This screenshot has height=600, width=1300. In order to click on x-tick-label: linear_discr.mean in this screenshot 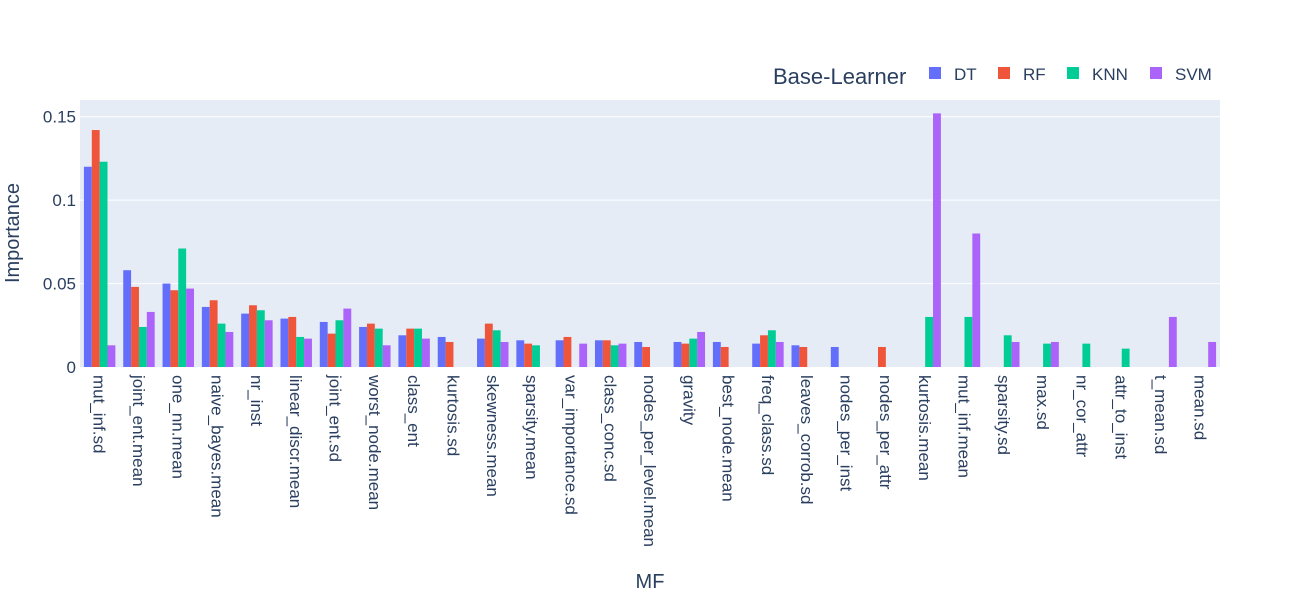, I will do `click(295, 441)`.